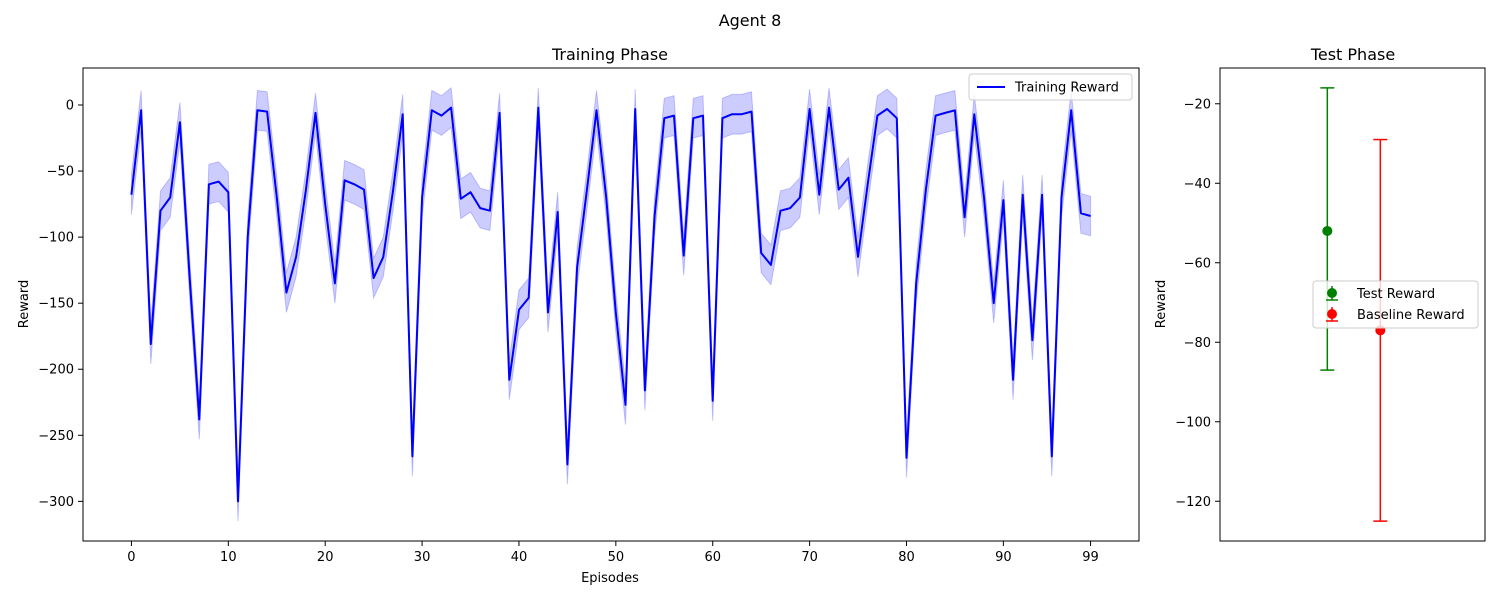 This screenshot has height=604, width=1500. I want to click on training-x-tick-label: 70, so click(809, 557).